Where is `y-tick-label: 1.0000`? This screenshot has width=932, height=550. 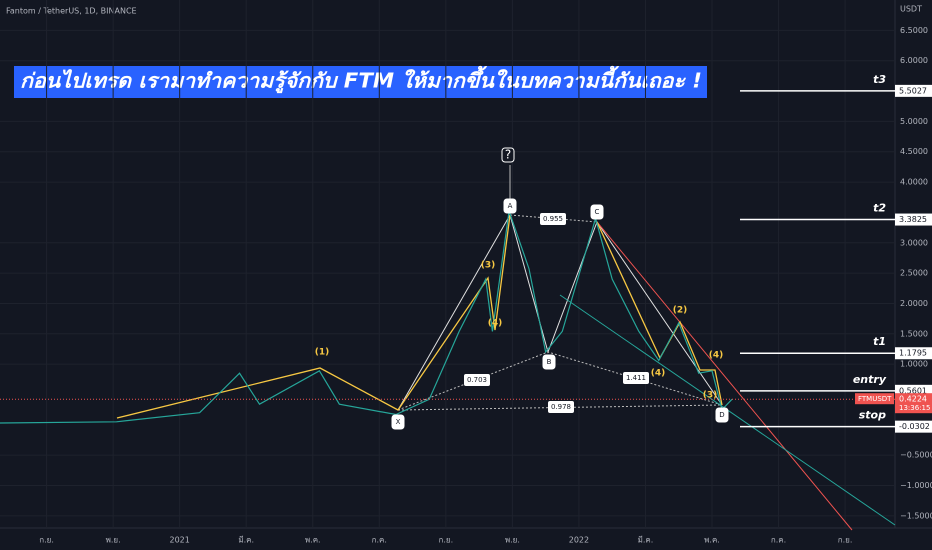 y-tick-label: 1.0000 is located at coordinates (914, 364).